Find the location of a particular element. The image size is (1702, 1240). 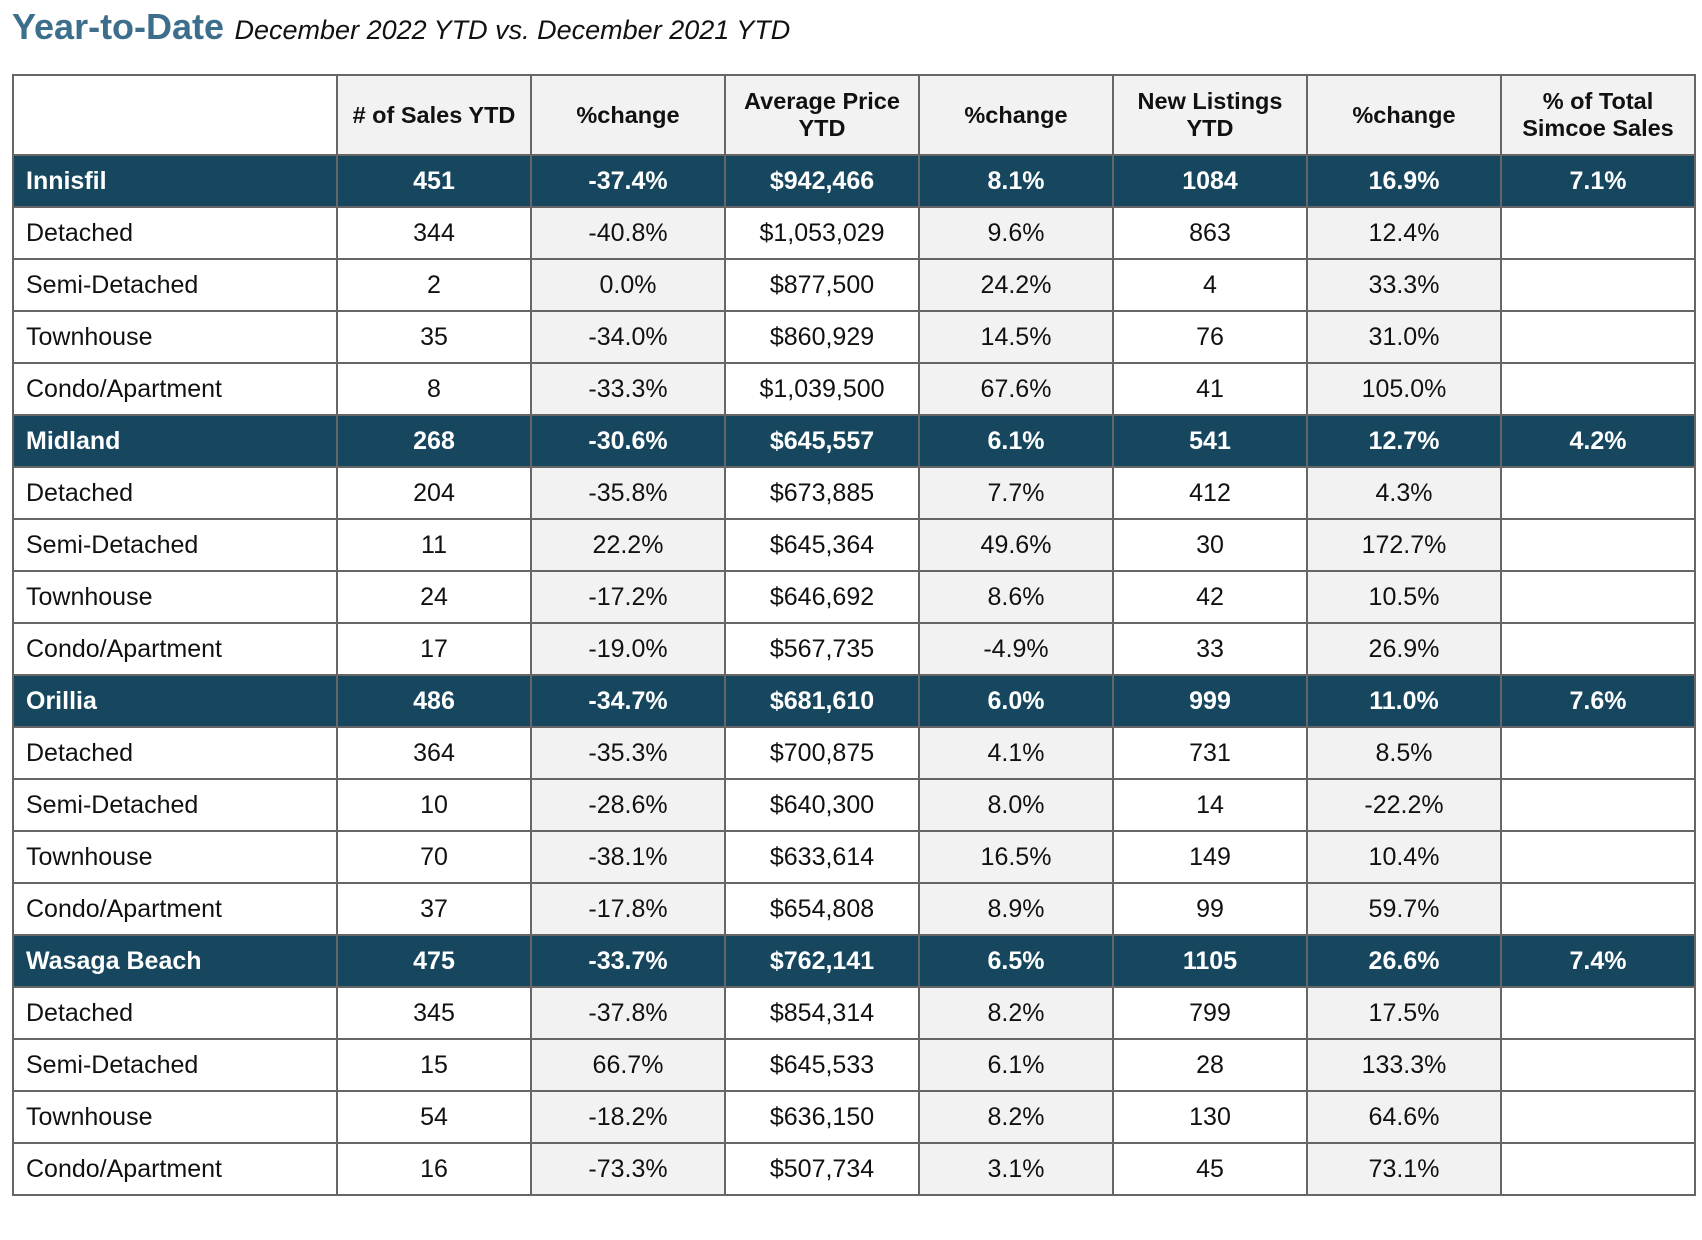

area-name: Innisfil is located at coordinates (175, 181).